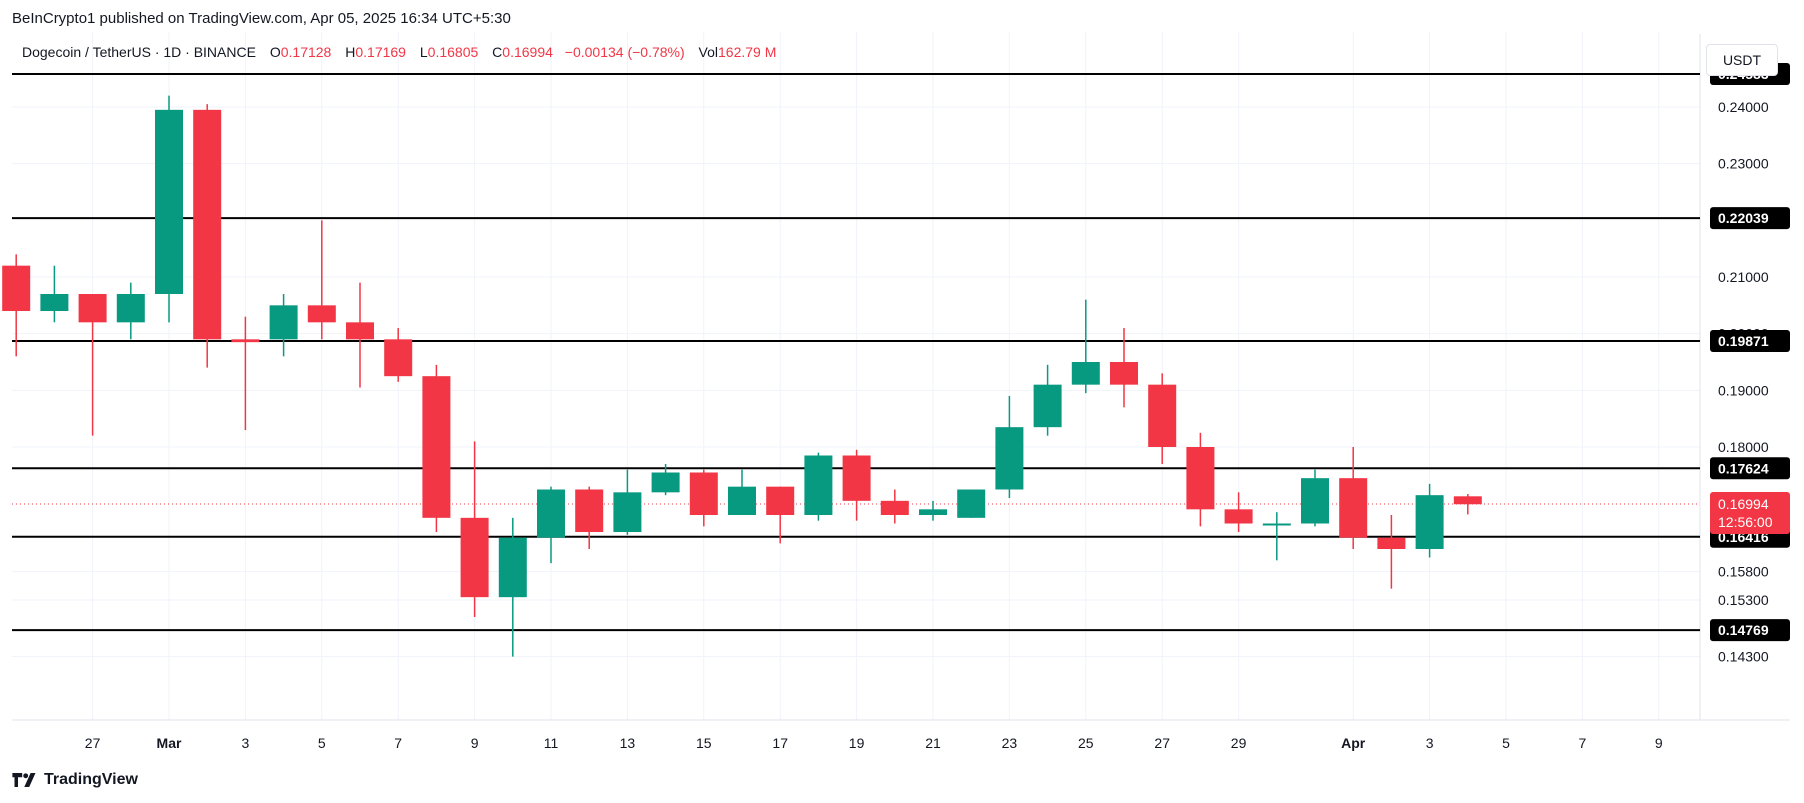  I want to click on x-tick-label: 13, so click(628, 743).